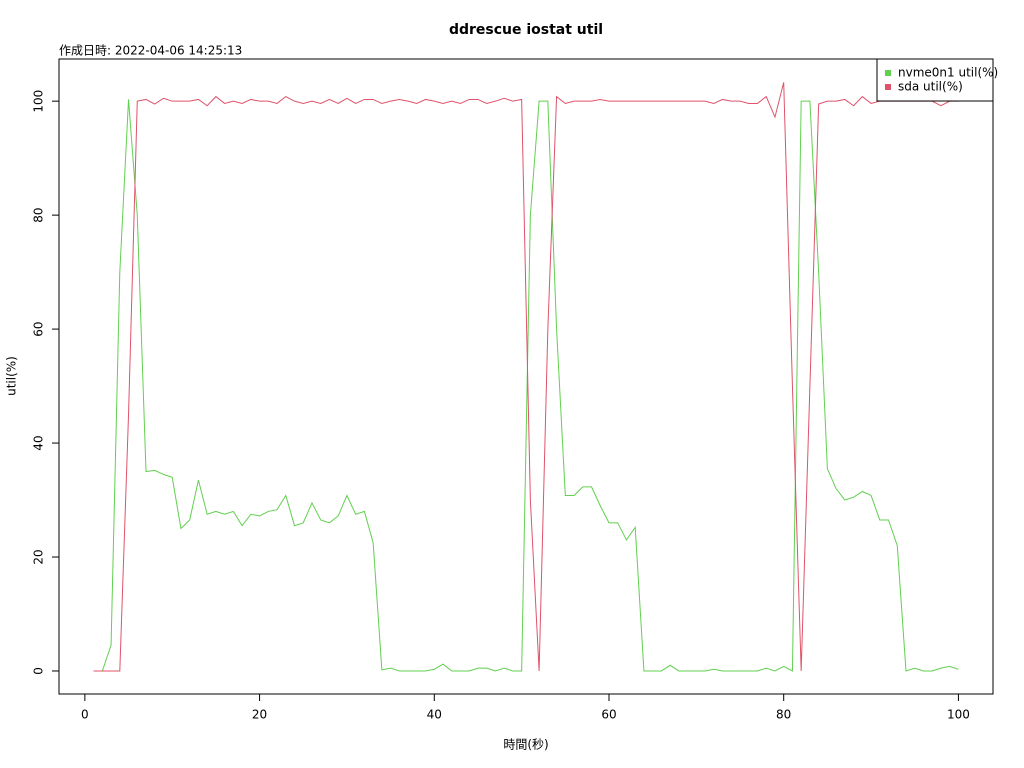 This screenshot has width=1024, height=768. What do you see at coordinates (958, 715) in the screenshot?
I see `x-tick-label: 100` at bounding box center [958, 715].